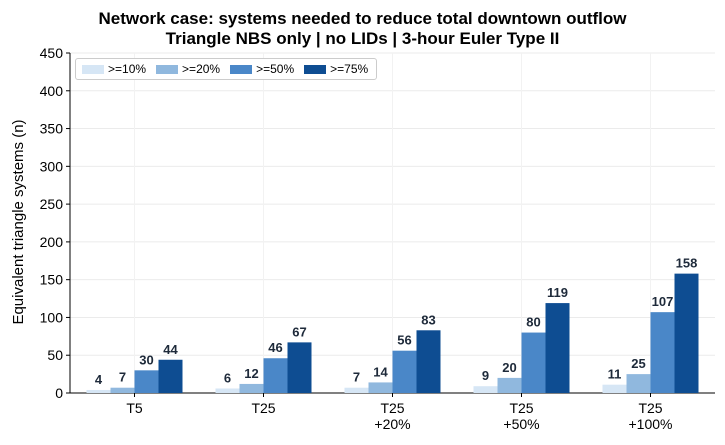 The height and width of the screenshot is (445, 725). Describe the element at coordinates (52, 91) in the screenshot. I see `y-tick-label: 400` at that location.